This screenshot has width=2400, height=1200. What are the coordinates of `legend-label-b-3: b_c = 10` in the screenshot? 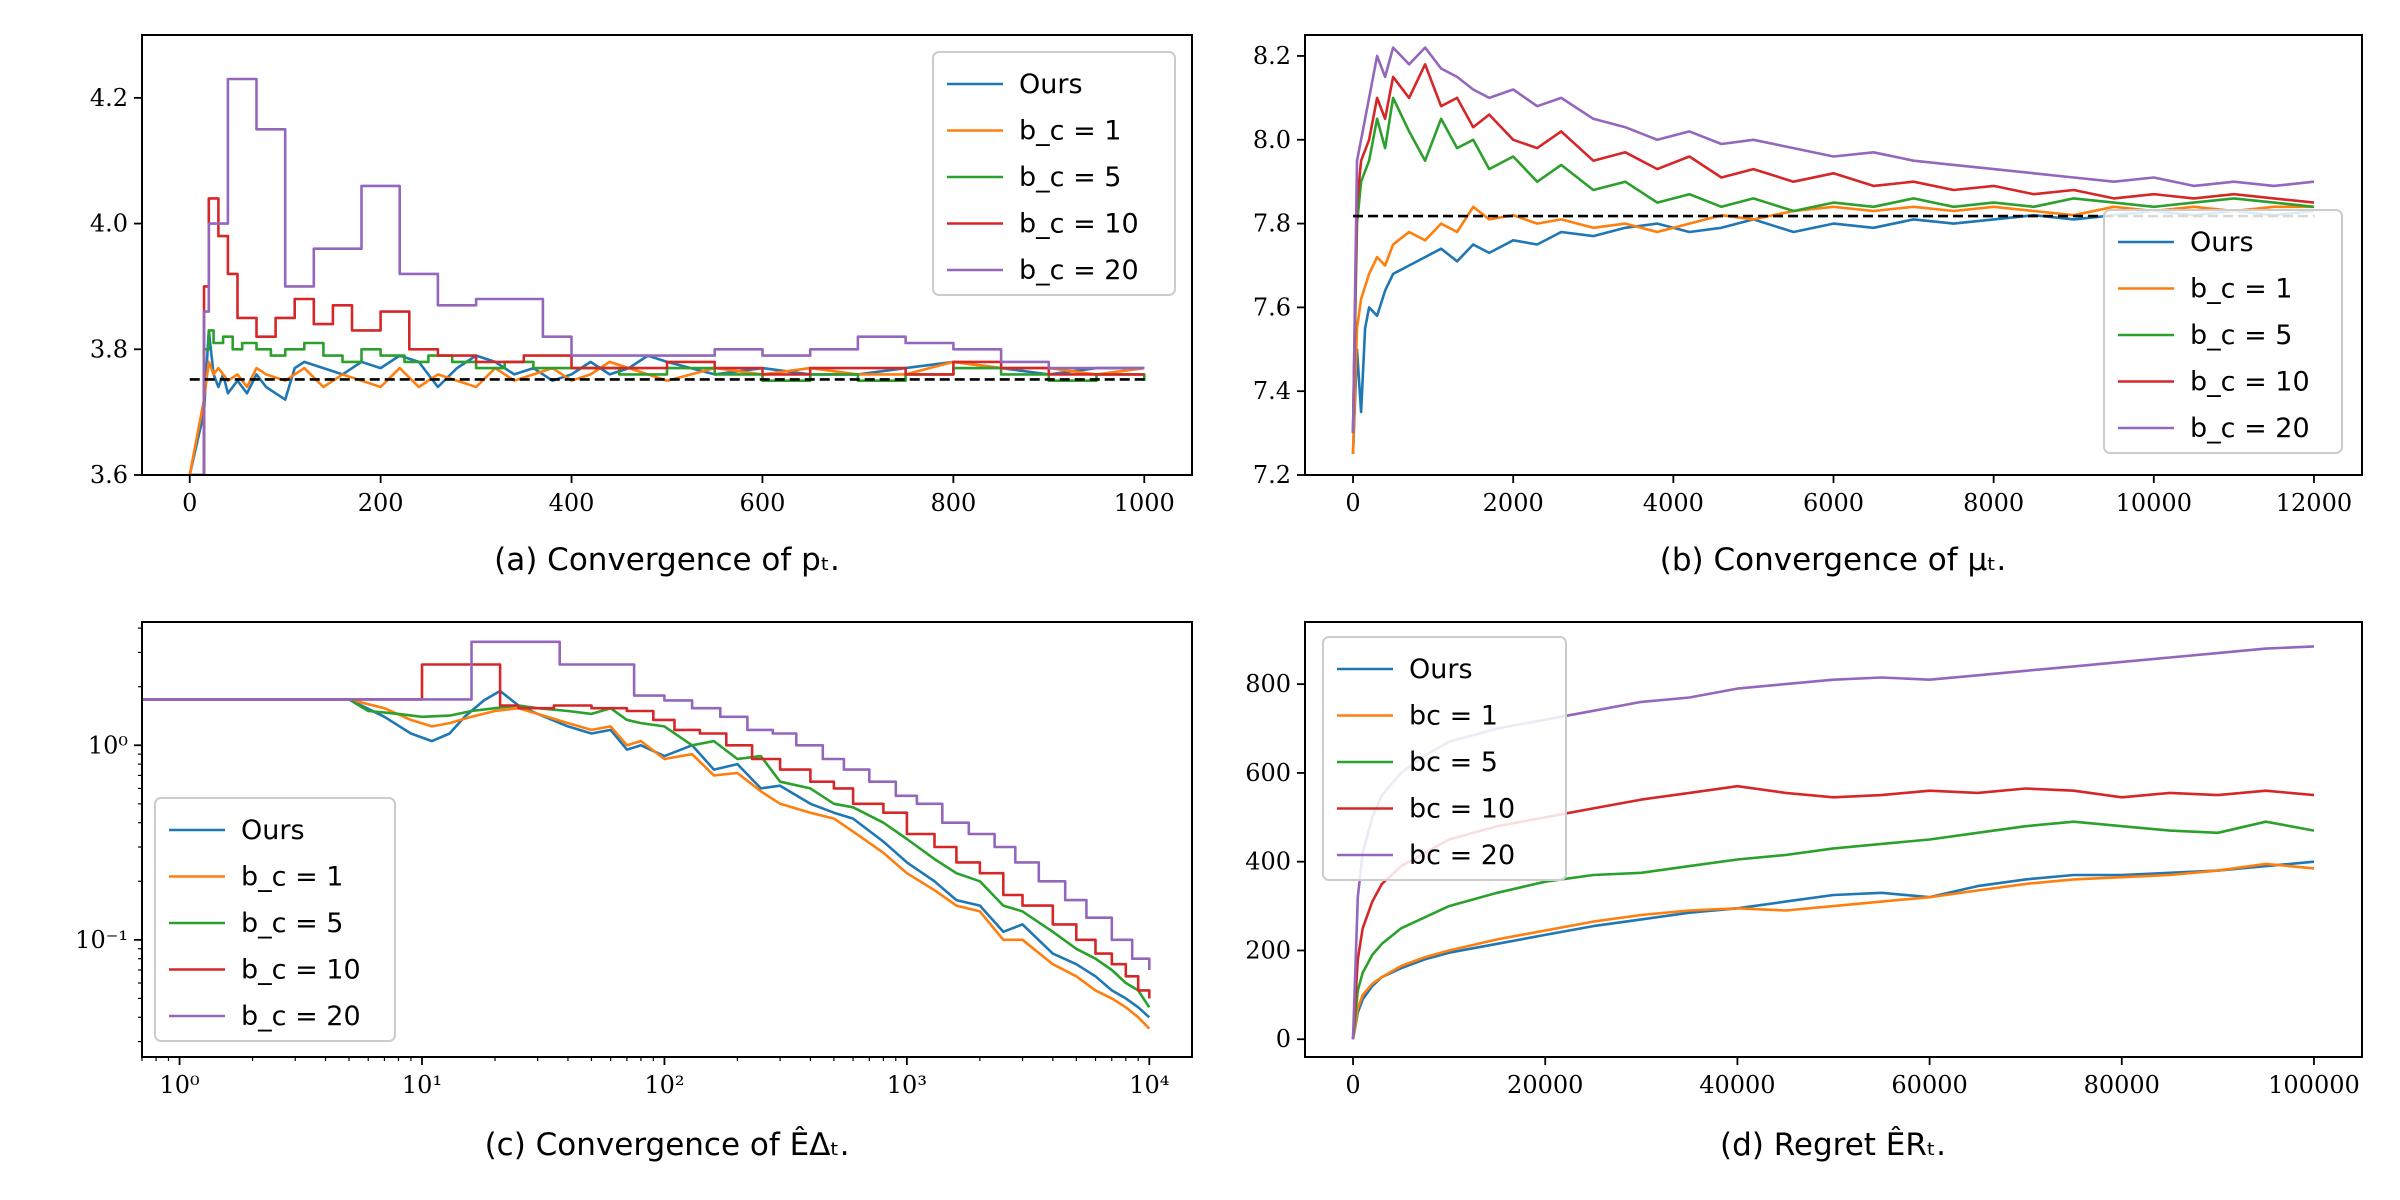 It's located at (2250, 382).